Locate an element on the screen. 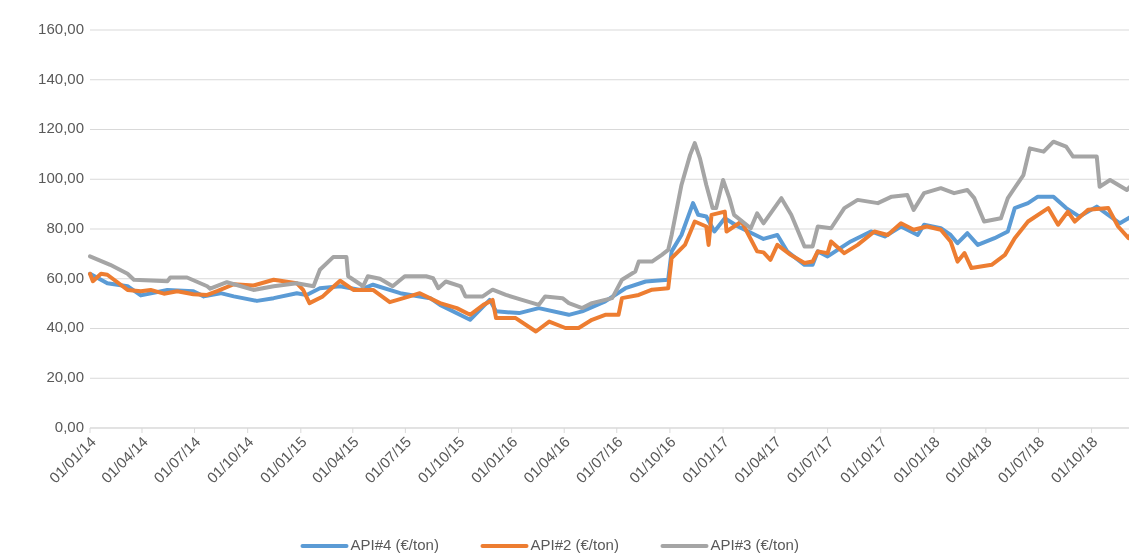 Image resolution: width=1129 pixels, height=556 pixels. legend-label: API#2 (€/ton) is located at coordinates (574, 544).